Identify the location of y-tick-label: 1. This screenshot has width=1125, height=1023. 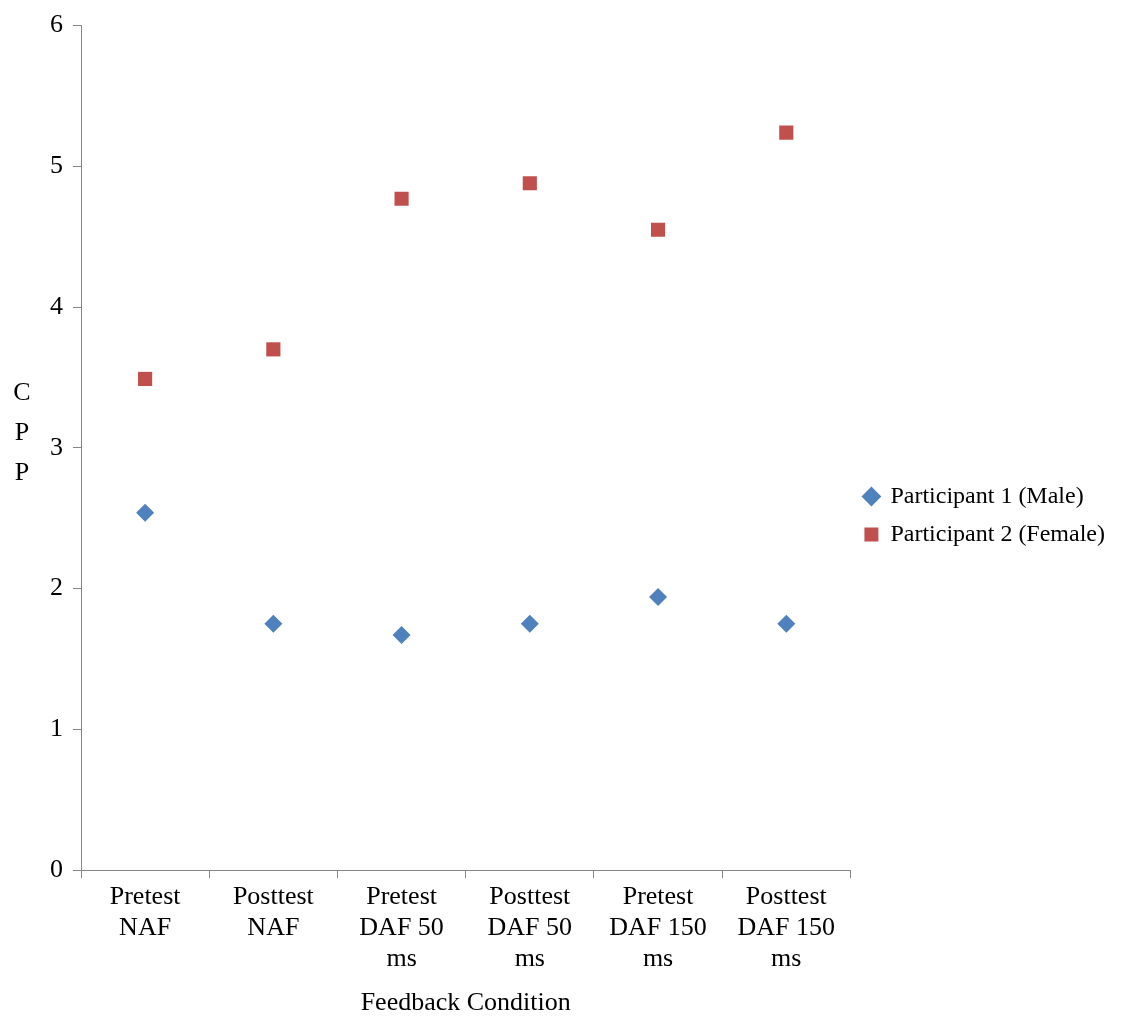
(56, 728).